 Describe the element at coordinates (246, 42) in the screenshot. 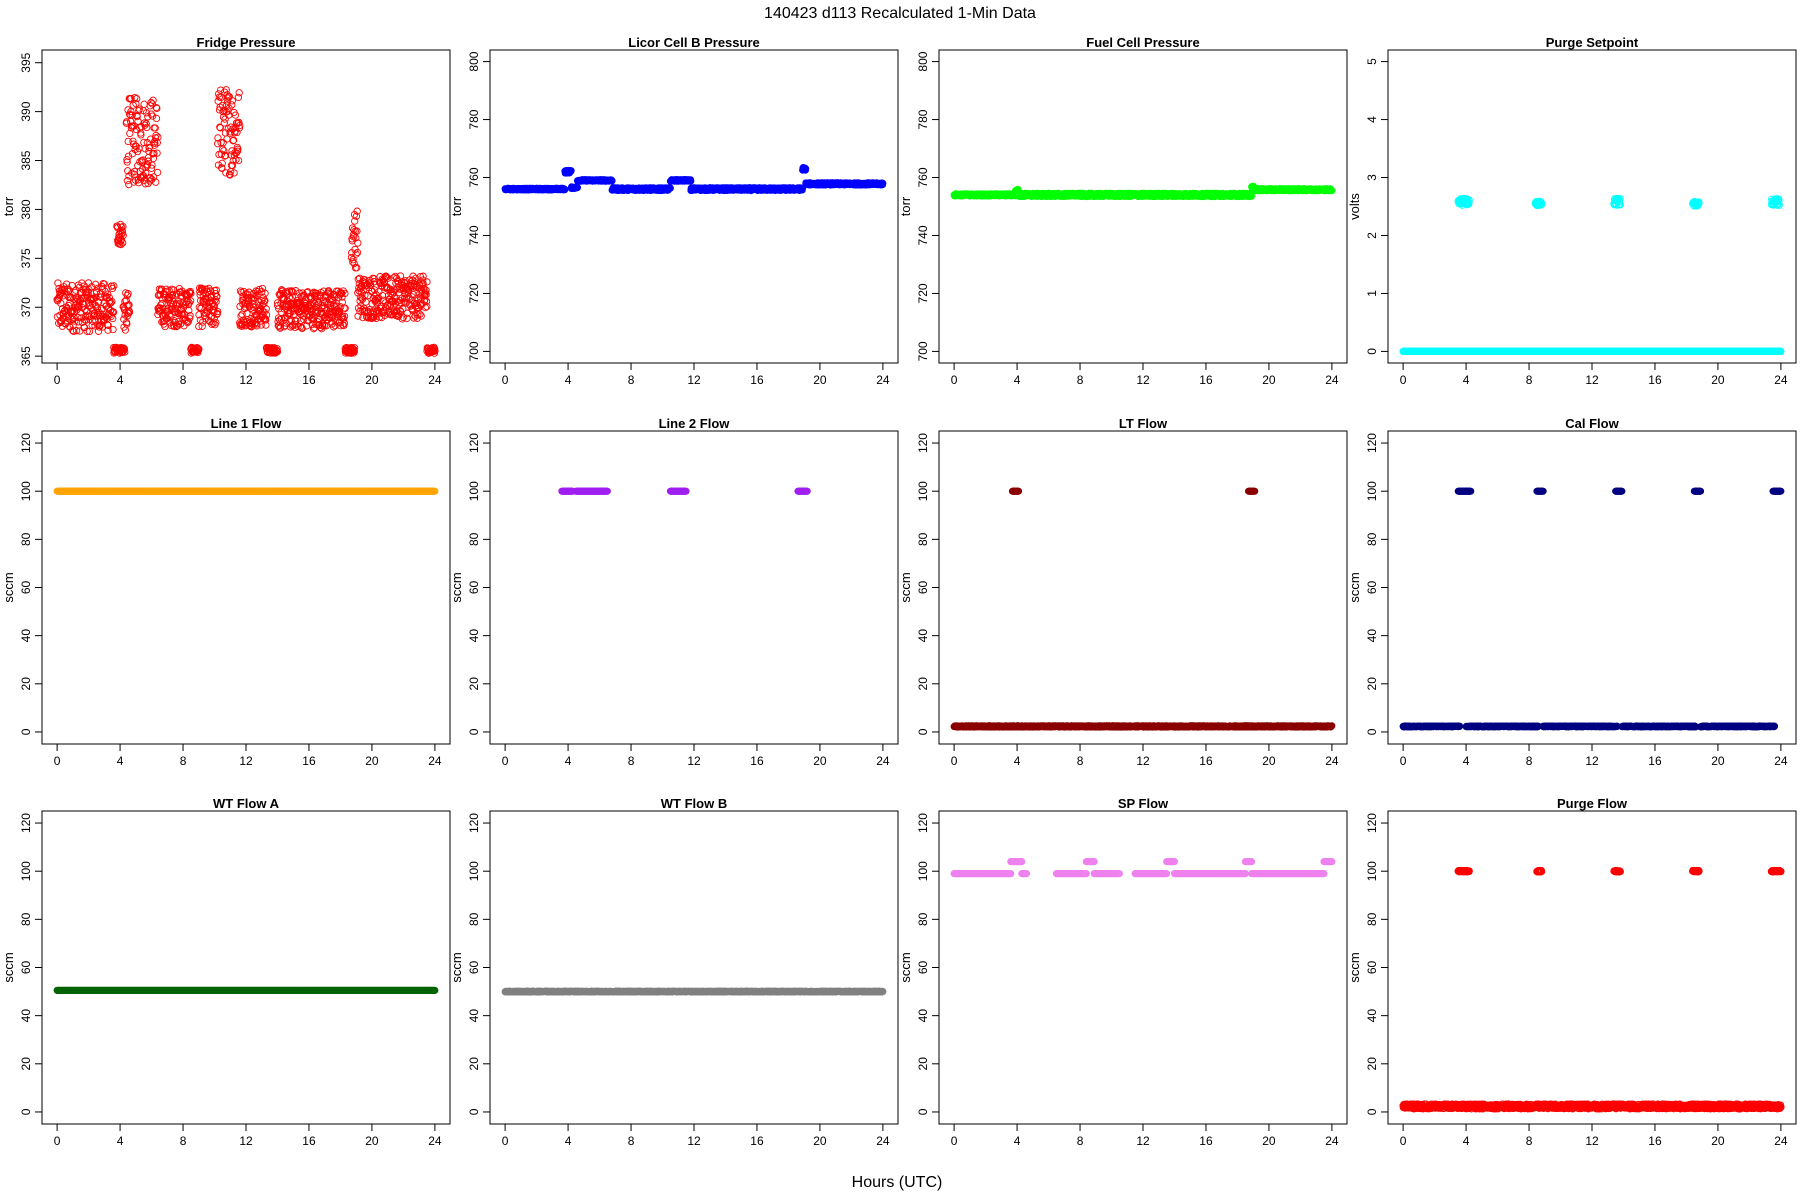

I see `panel-title: Fridge Pressure` at that location.